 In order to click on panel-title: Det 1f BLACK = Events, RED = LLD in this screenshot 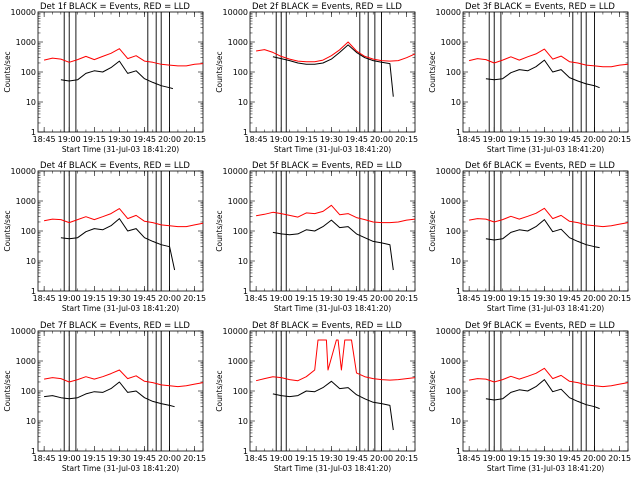, I will do `click(115, 7)`.